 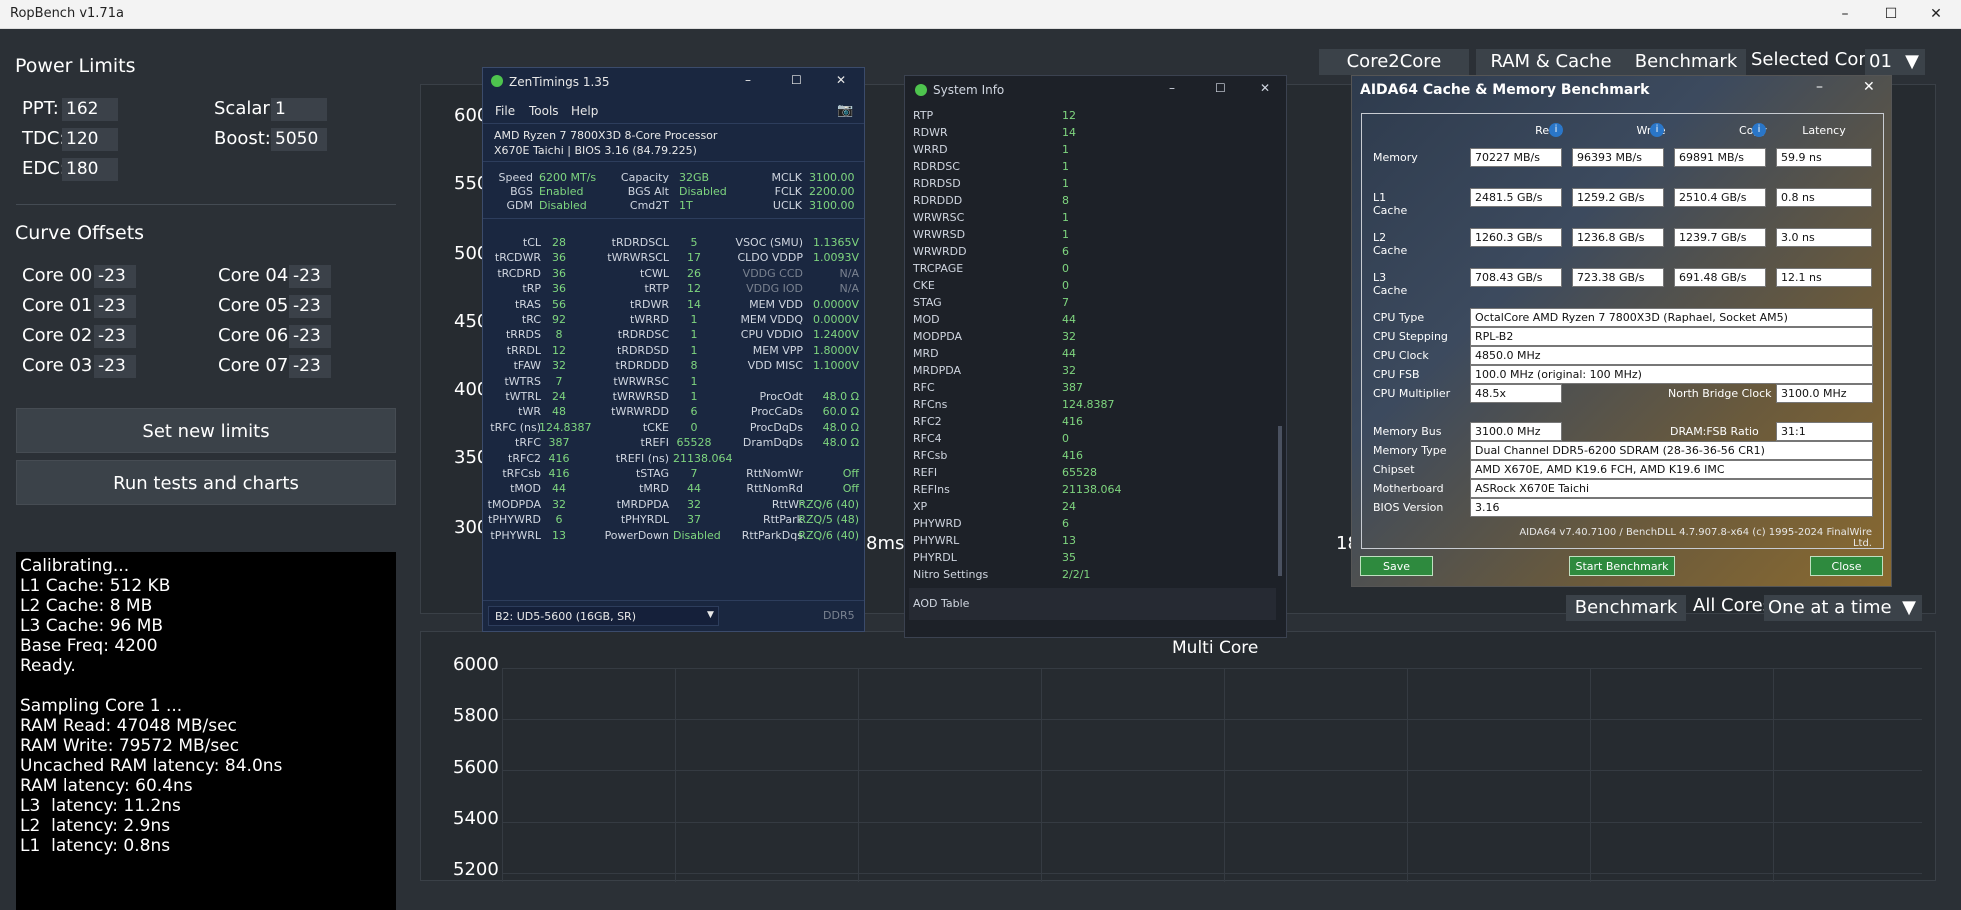 I want to click on cpu-multiplier-value: 48.5x, so click(x=1516, y=393).